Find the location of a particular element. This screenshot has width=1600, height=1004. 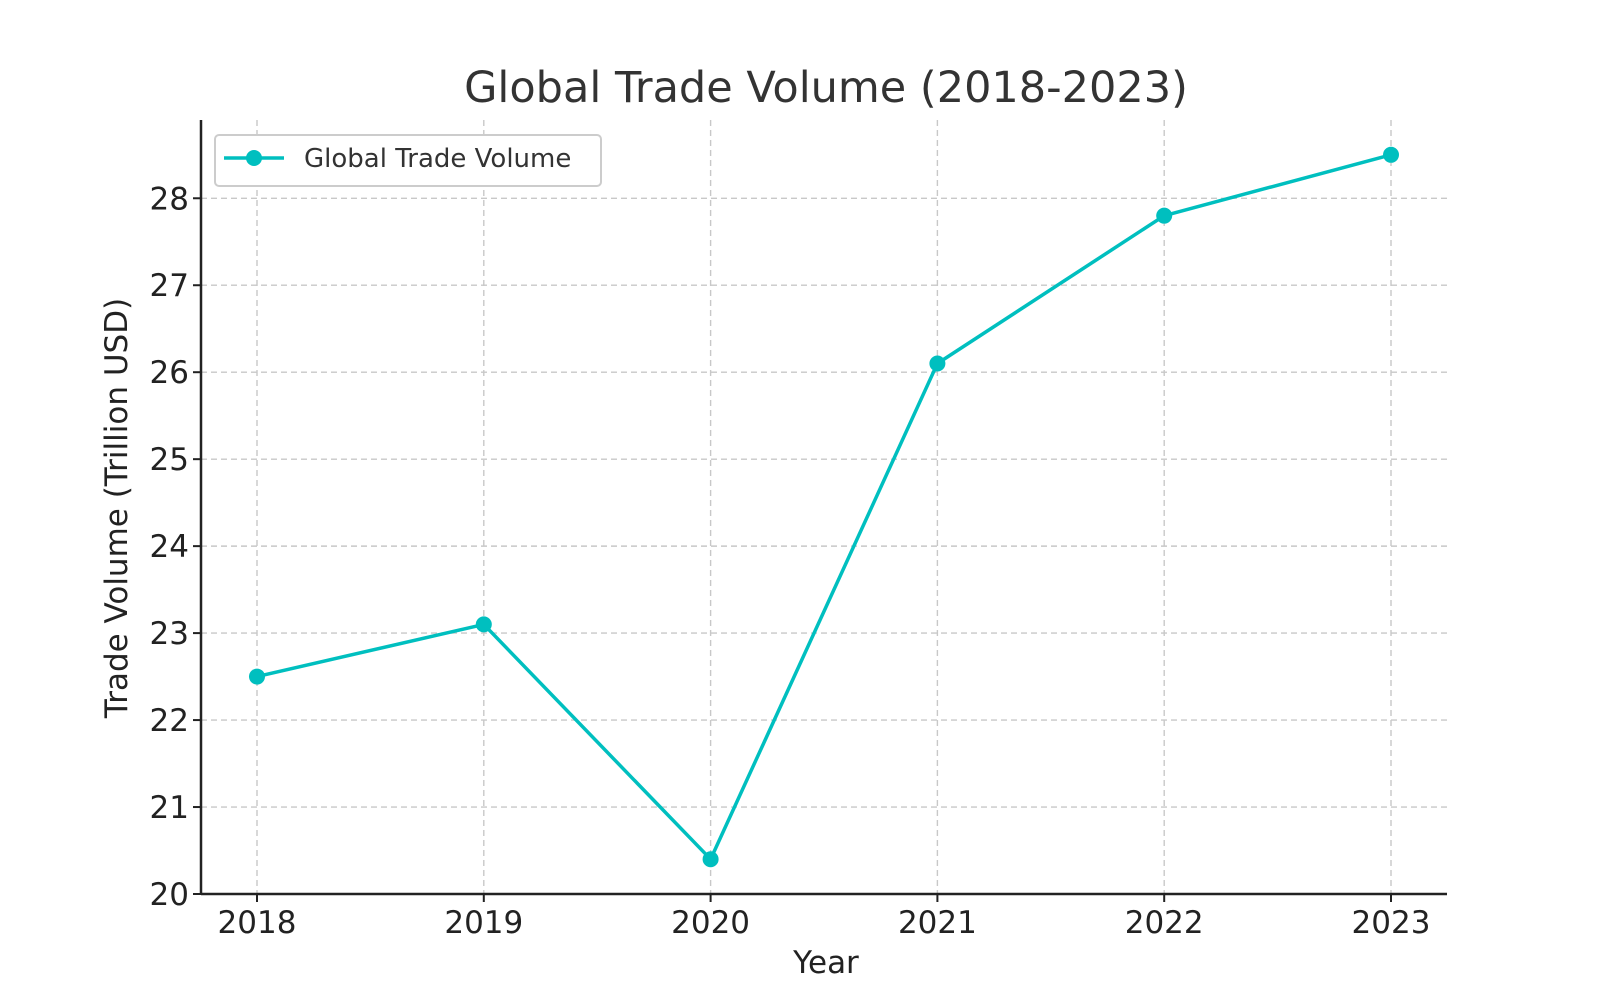

x-tick-label: 2023 is located at coordinates (1391, 923).